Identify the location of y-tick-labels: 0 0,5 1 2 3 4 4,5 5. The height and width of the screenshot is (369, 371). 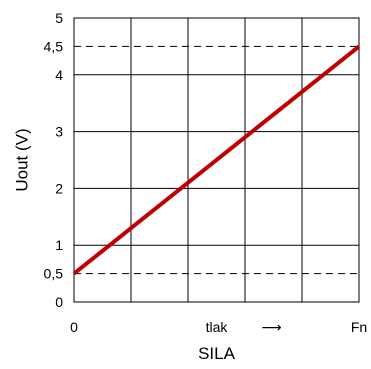
(54, 160).